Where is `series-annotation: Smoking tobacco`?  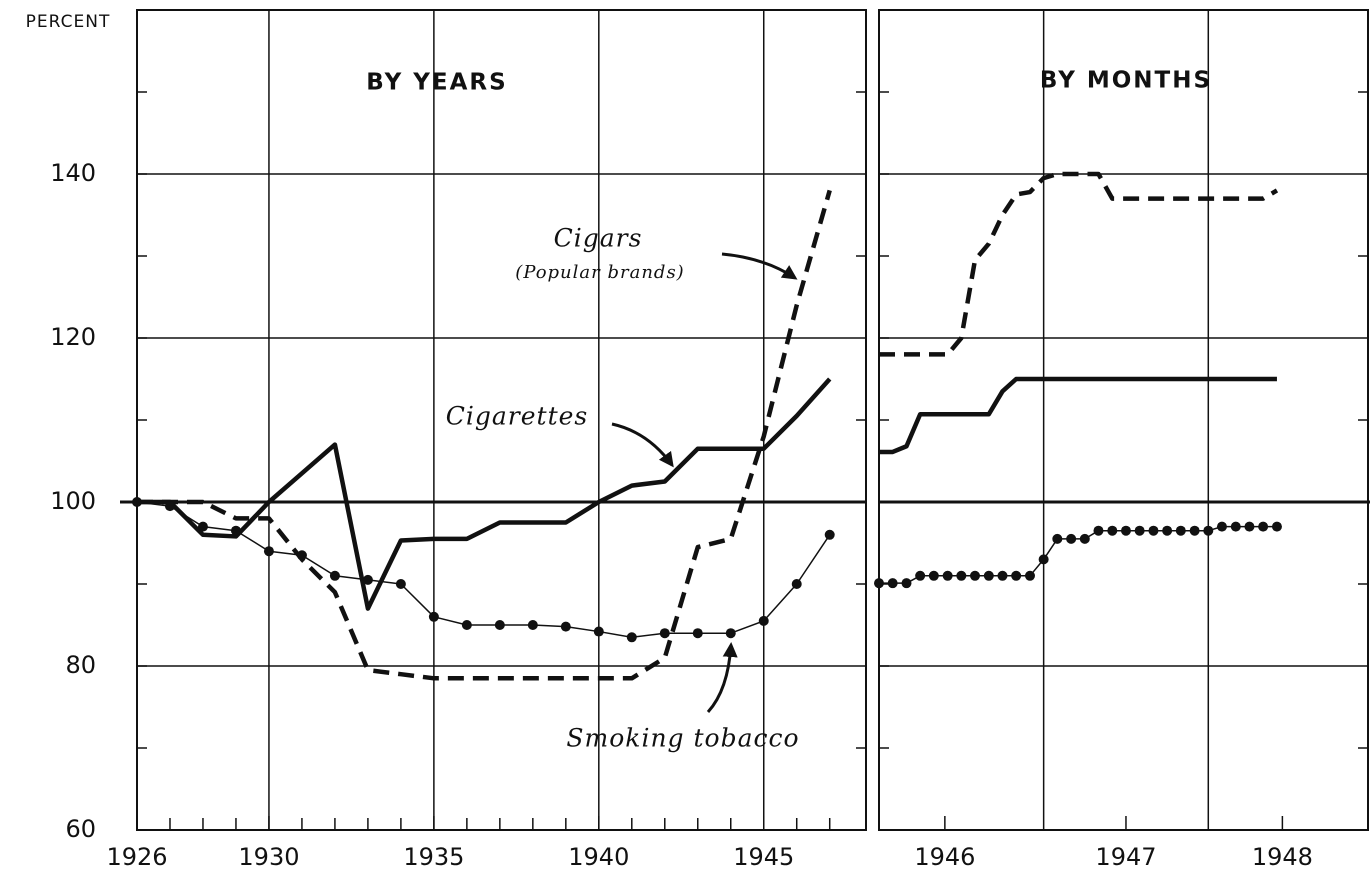 series-annotation: Smoking tobacco is located at coordinates (682, 738).